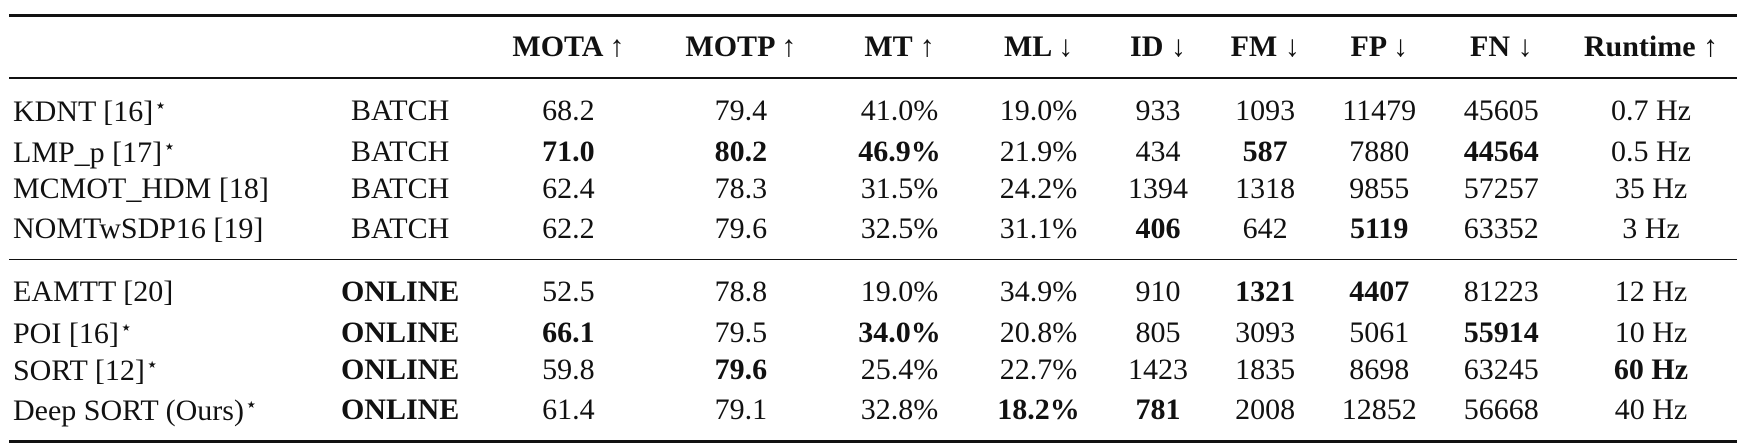 The height and width of the screenshot is (444, 1746). What do you see at coordinates (1501, 46) in the screenshot?
I see `header-fn: FN ↓` at bounding box center [1501, 46].